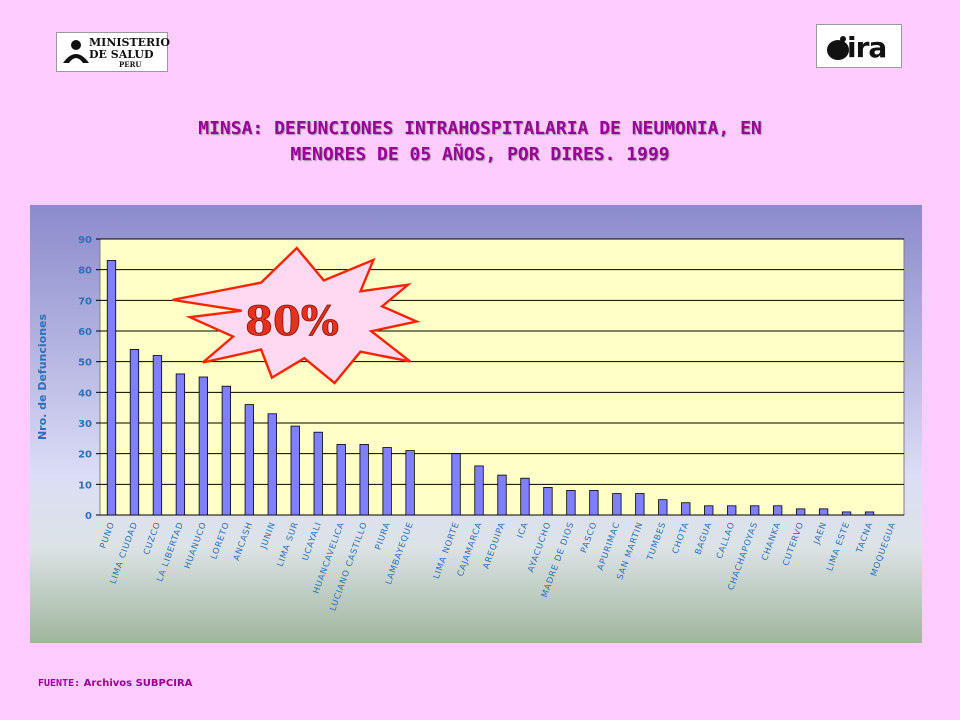 Image resolution: width=960 pixels, height=720 pixels. I want to click on x-tick-label: CUZCO, so click(152, 539).